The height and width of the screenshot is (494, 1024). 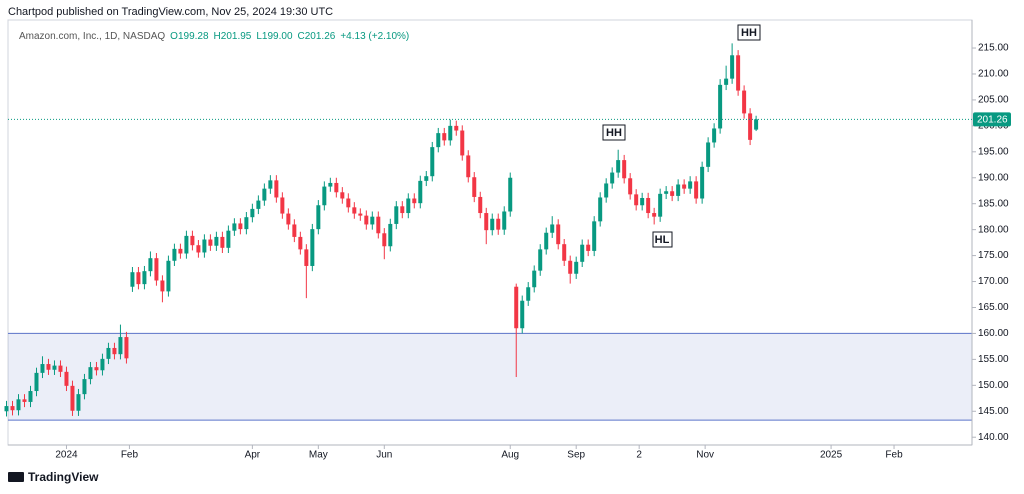 I want to click on y-tick-label: 175.00, so click(x=993, y=255).